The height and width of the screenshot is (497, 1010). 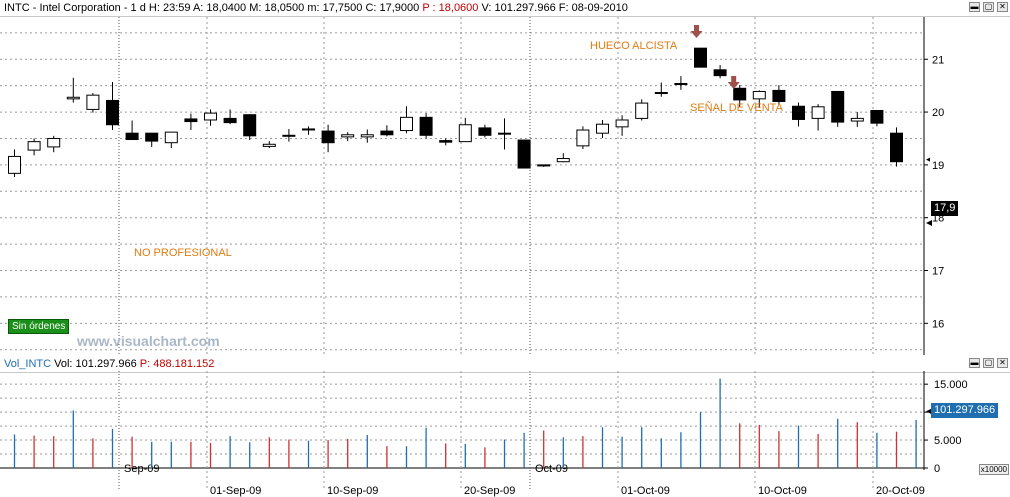 What do you see at coordinates (938, 272) in the screenshot?
I see `price-tick-label: 17` at bounding box center [938, 272].